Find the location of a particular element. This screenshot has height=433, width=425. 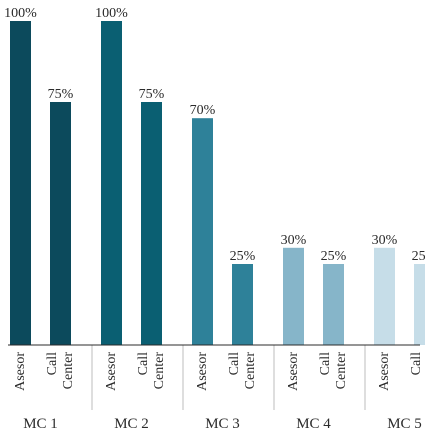

bar-mc5-asesor is located at coordinates (384, 296).